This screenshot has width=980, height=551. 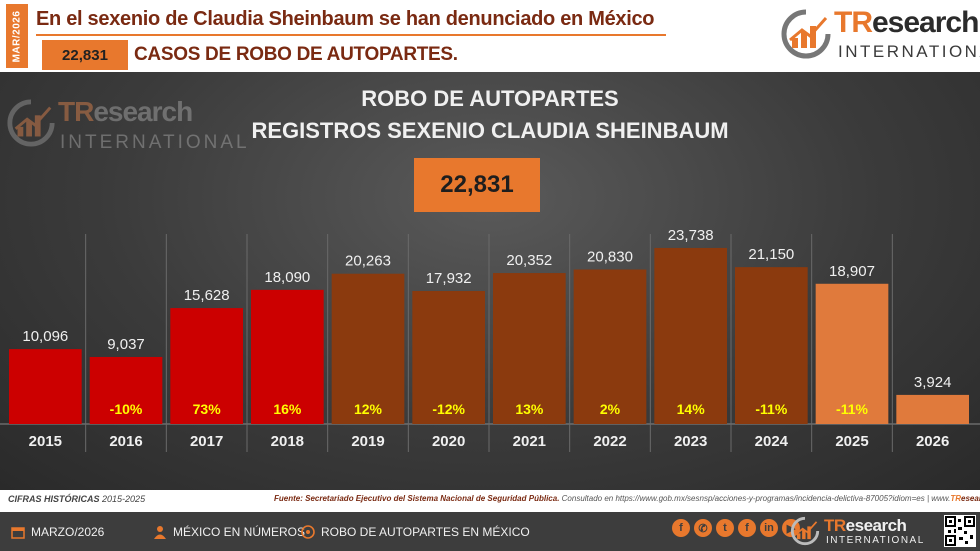 What do you see at coordinates (690, 441) in the screenshot?
I see `x-tick-label: 2023` at bounding box center [690, 441].